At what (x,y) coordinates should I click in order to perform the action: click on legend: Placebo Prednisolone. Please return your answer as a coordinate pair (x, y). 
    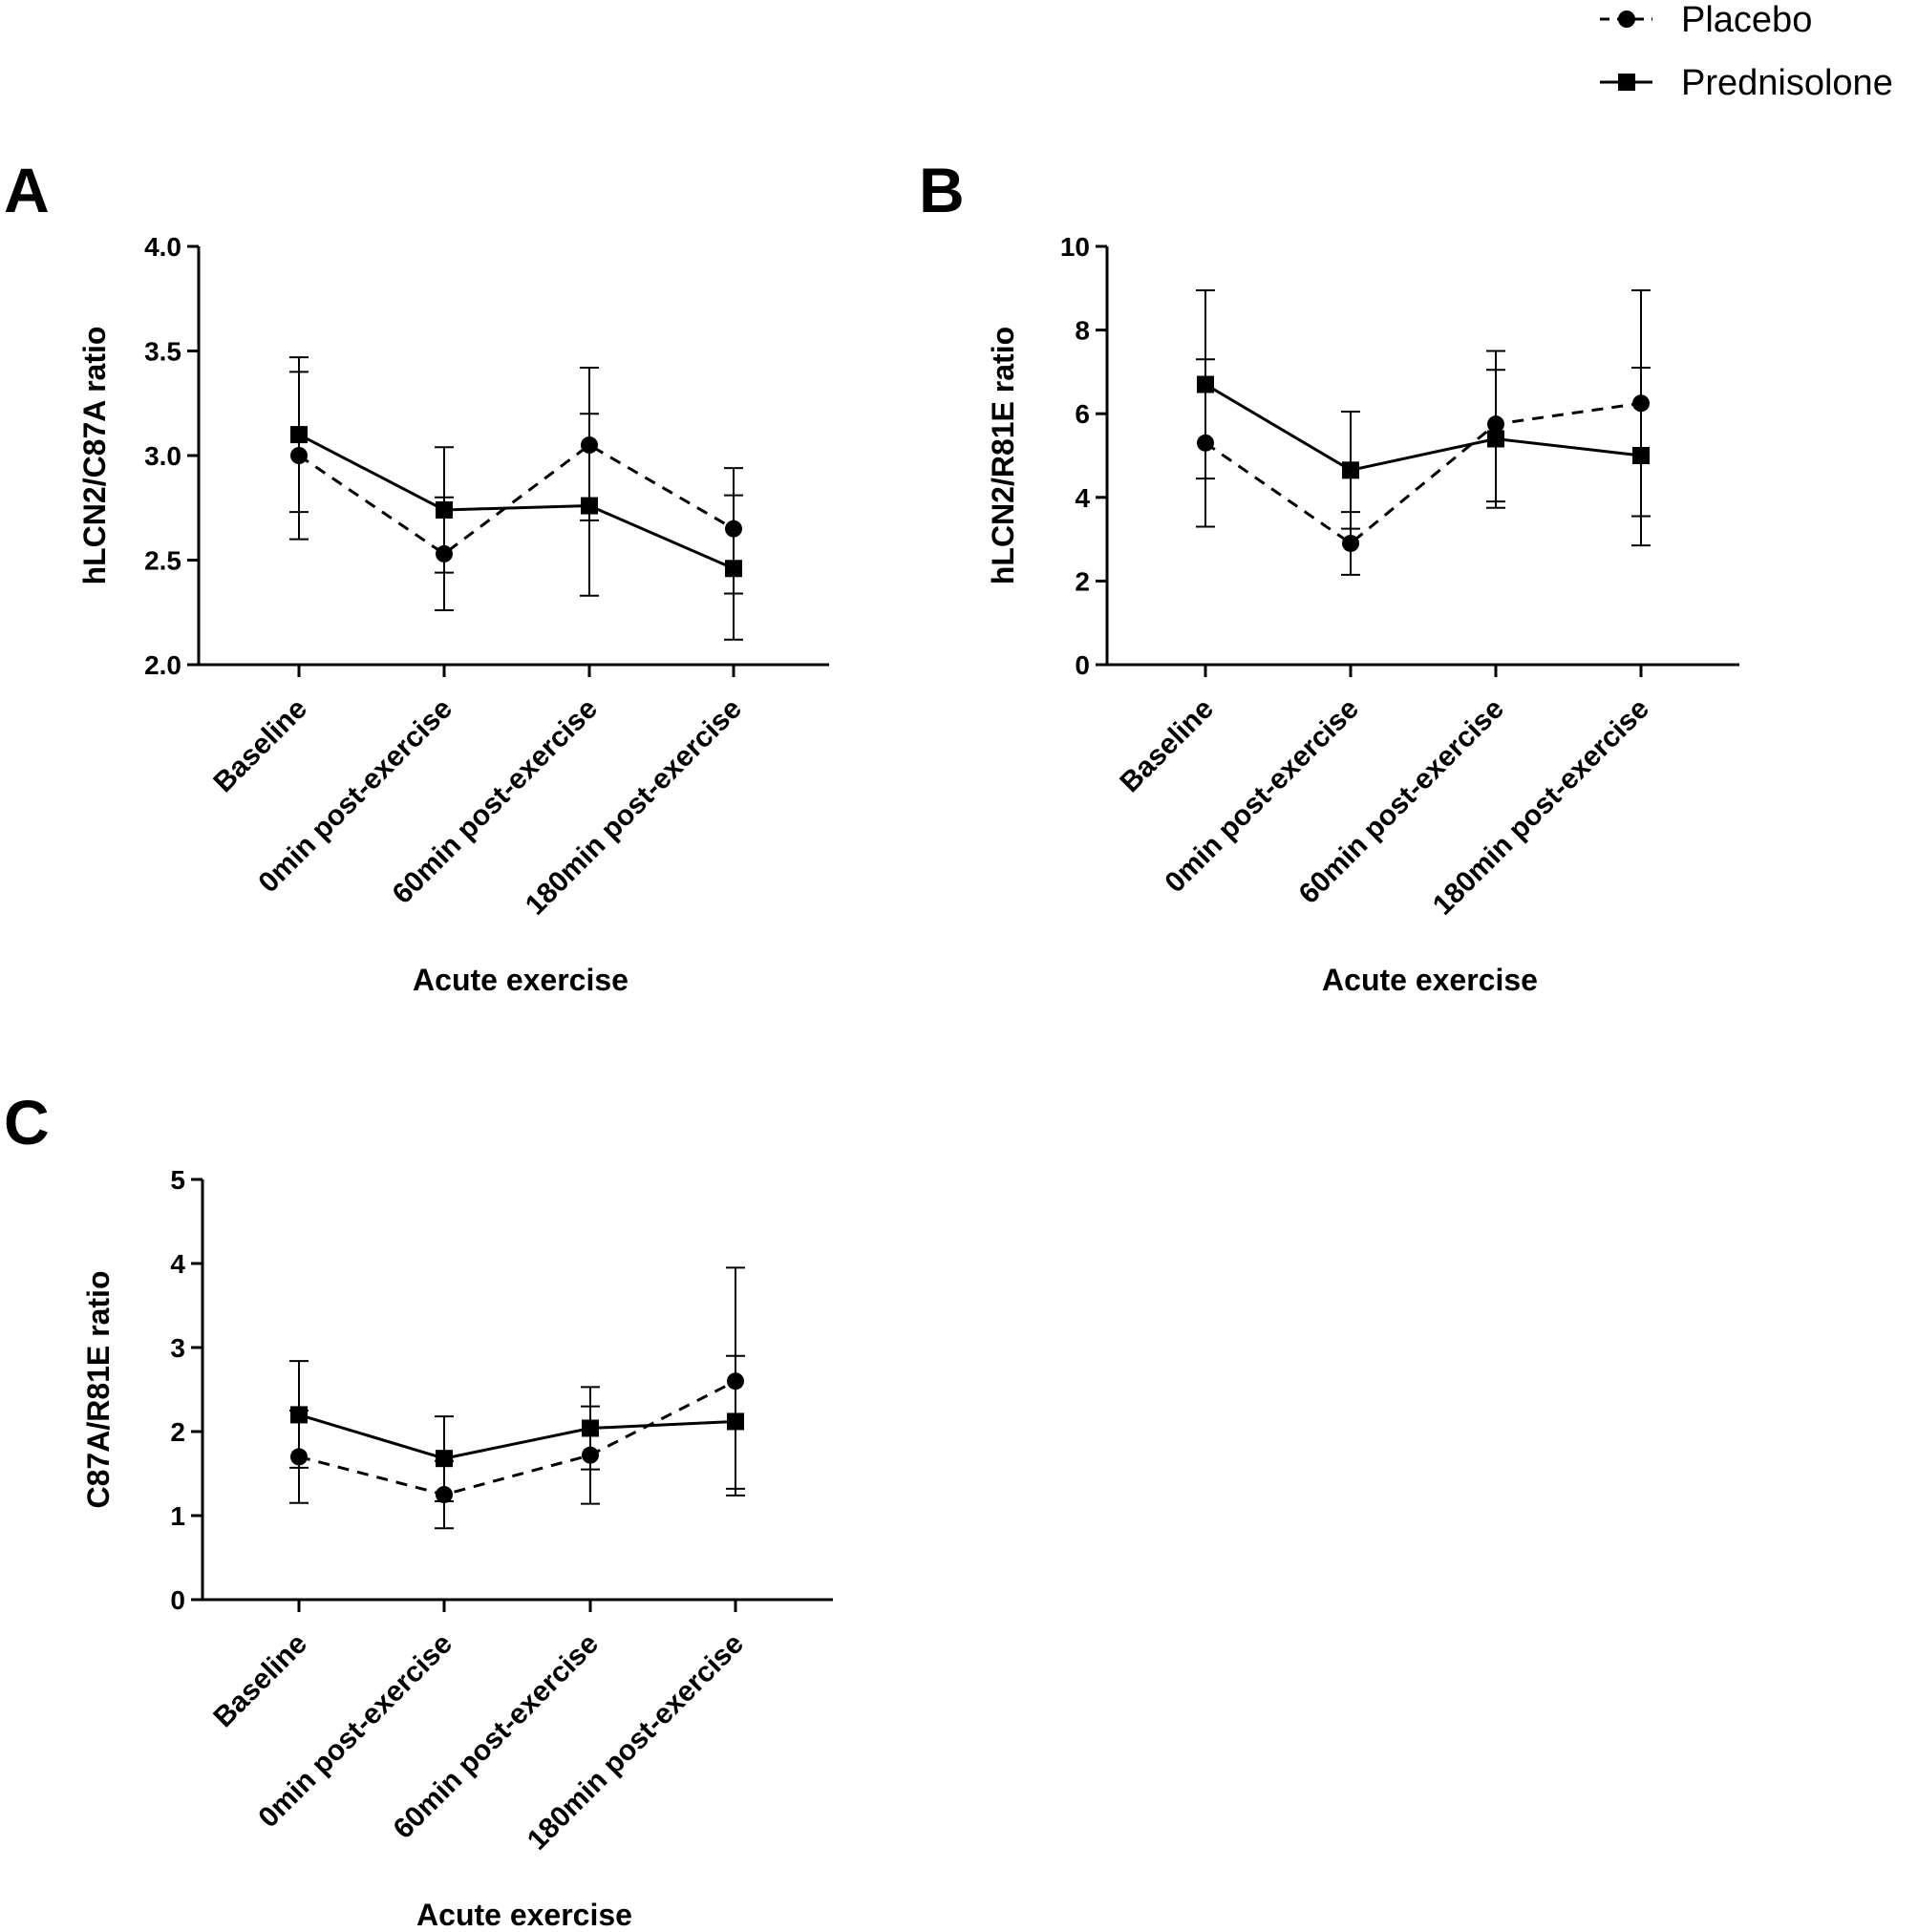
    Looking at the image, I should click on (1747, 51).